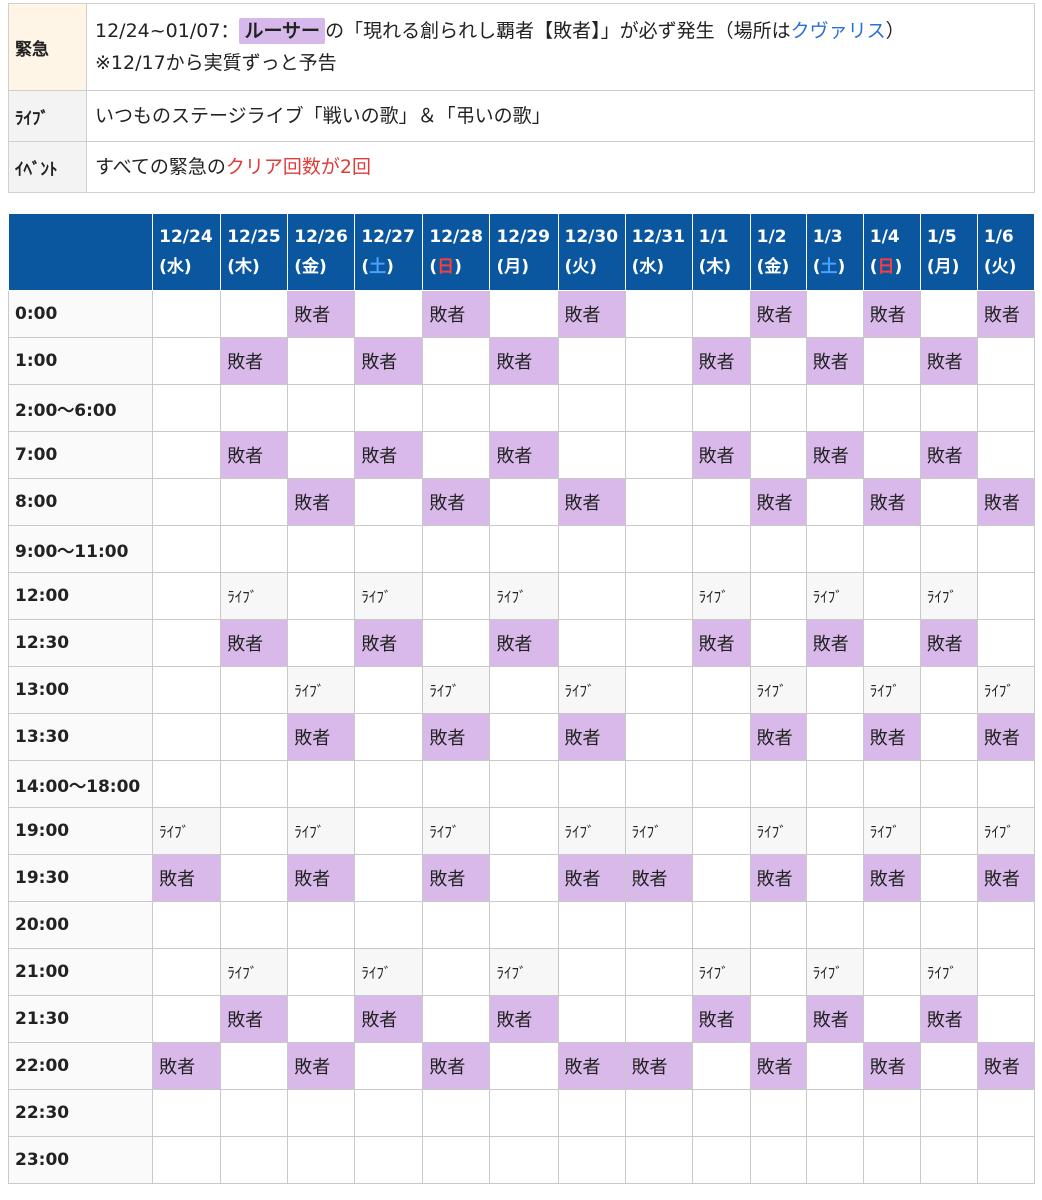 The width and height of the screenshot is (1042, 1200). Describe the element at coordinates (591, 252) in the screenshot. I see `day-header: 12/30 (火)` at that location.